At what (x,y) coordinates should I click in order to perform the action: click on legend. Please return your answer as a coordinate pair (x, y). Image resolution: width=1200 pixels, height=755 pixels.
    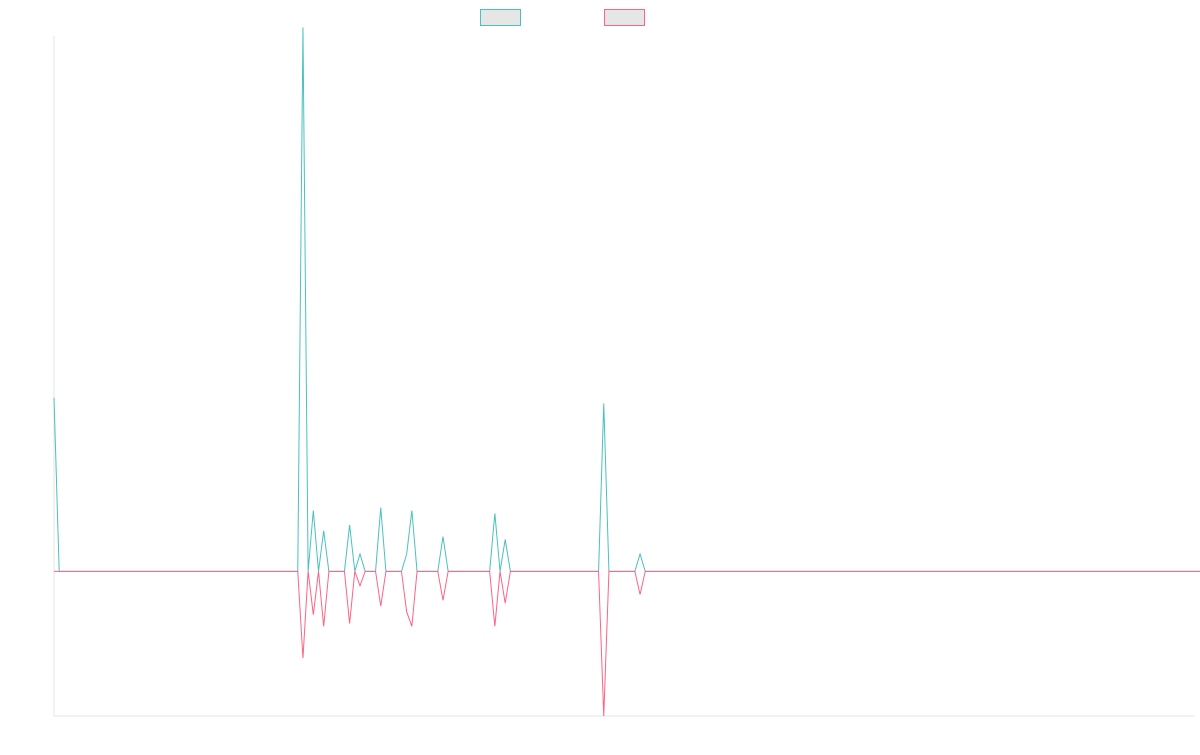
    Looking at the image, I should click on (562, 17).